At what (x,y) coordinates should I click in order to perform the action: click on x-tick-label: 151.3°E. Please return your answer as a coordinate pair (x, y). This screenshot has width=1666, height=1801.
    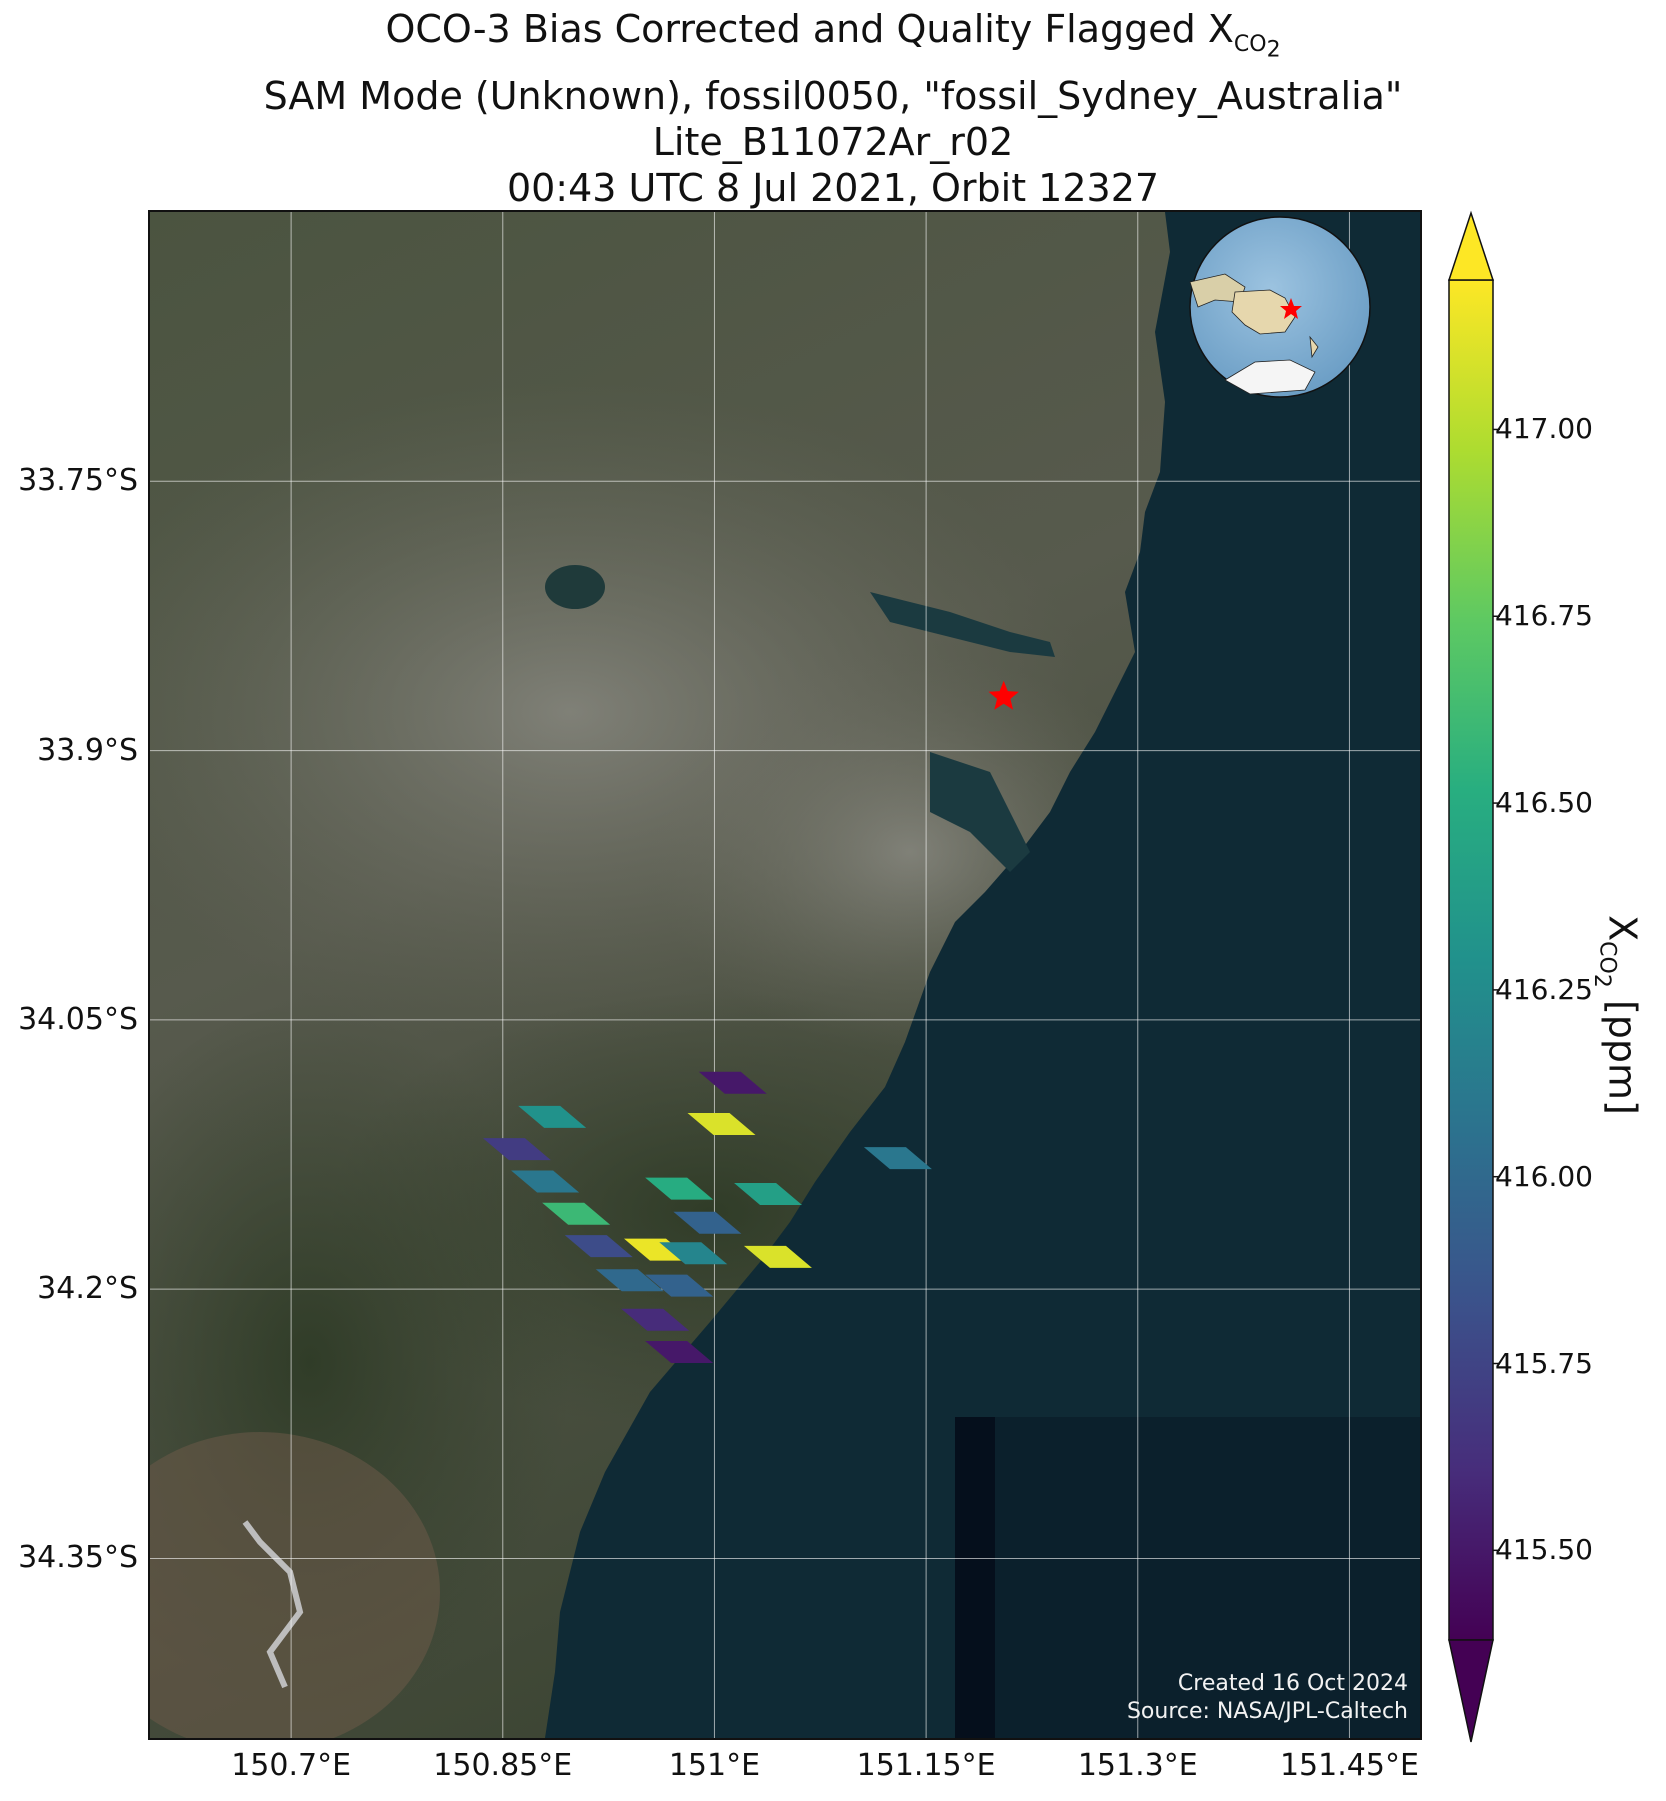
    Looking at the image, I should click on (1137, 1765).